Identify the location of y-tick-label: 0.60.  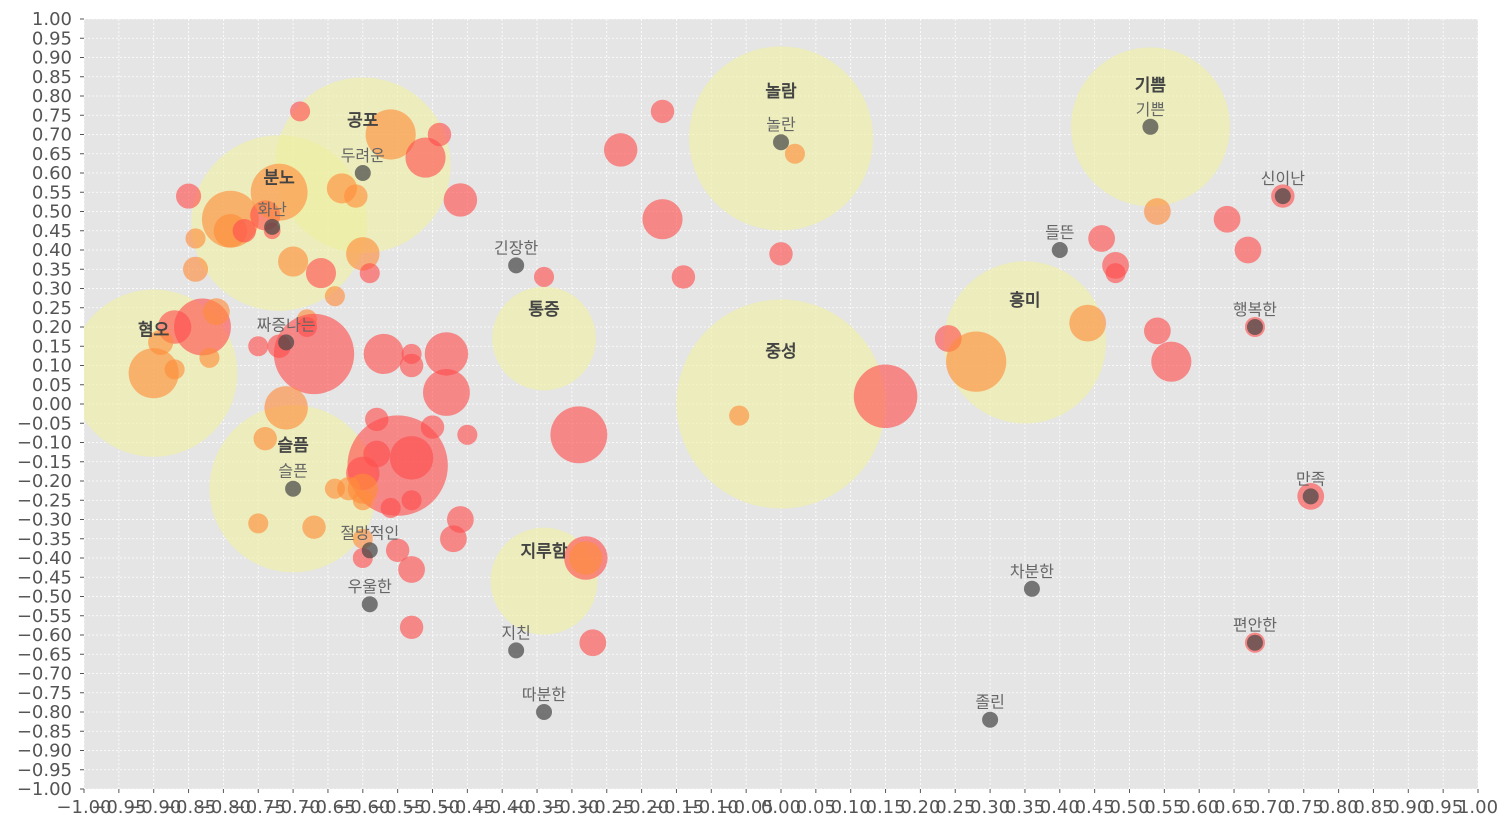
(52, 173).